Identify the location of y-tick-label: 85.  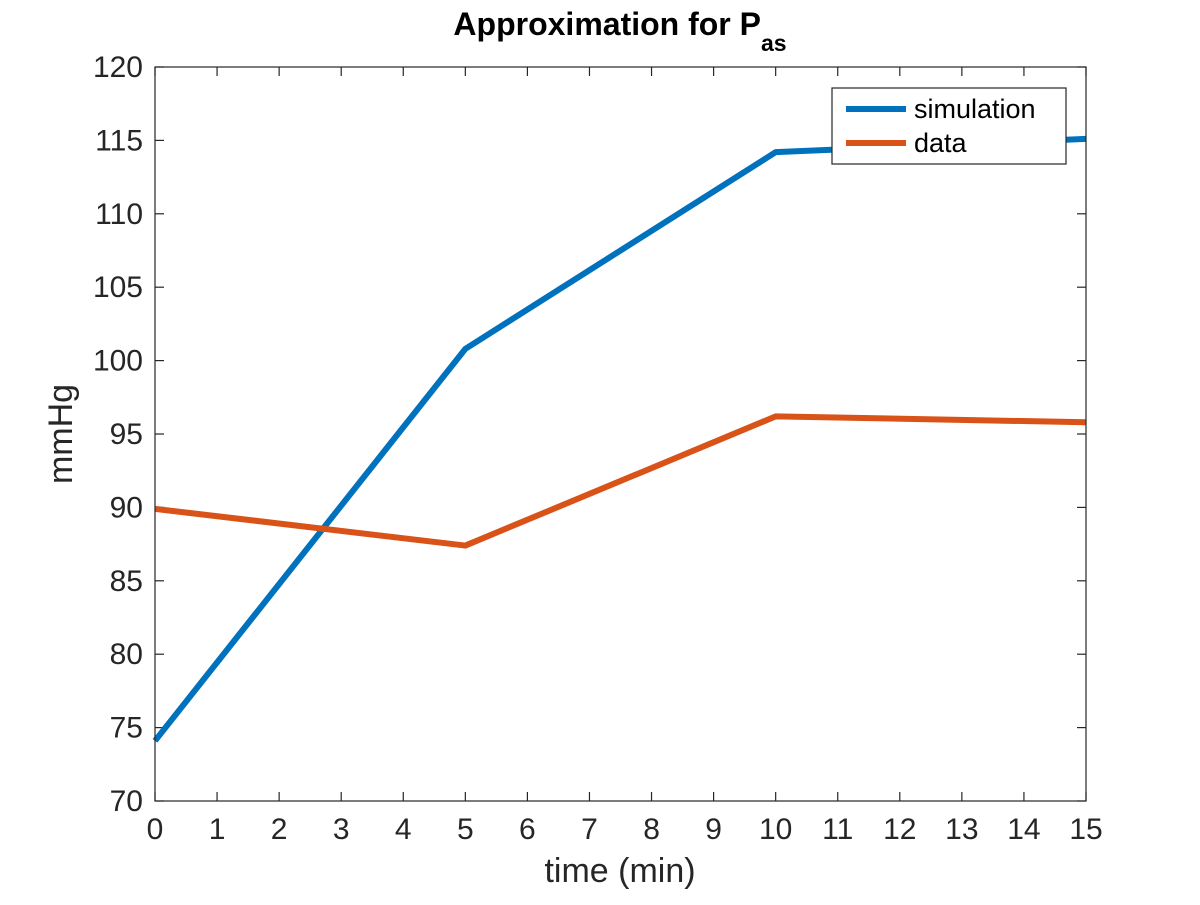
(126, 581).